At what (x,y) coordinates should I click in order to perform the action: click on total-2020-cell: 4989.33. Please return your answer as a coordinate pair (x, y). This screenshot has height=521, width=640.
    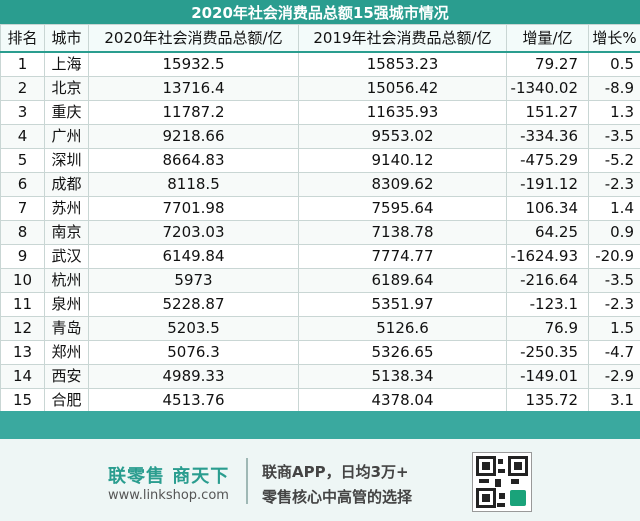
    Looking at the image, I should click on (193, 376).